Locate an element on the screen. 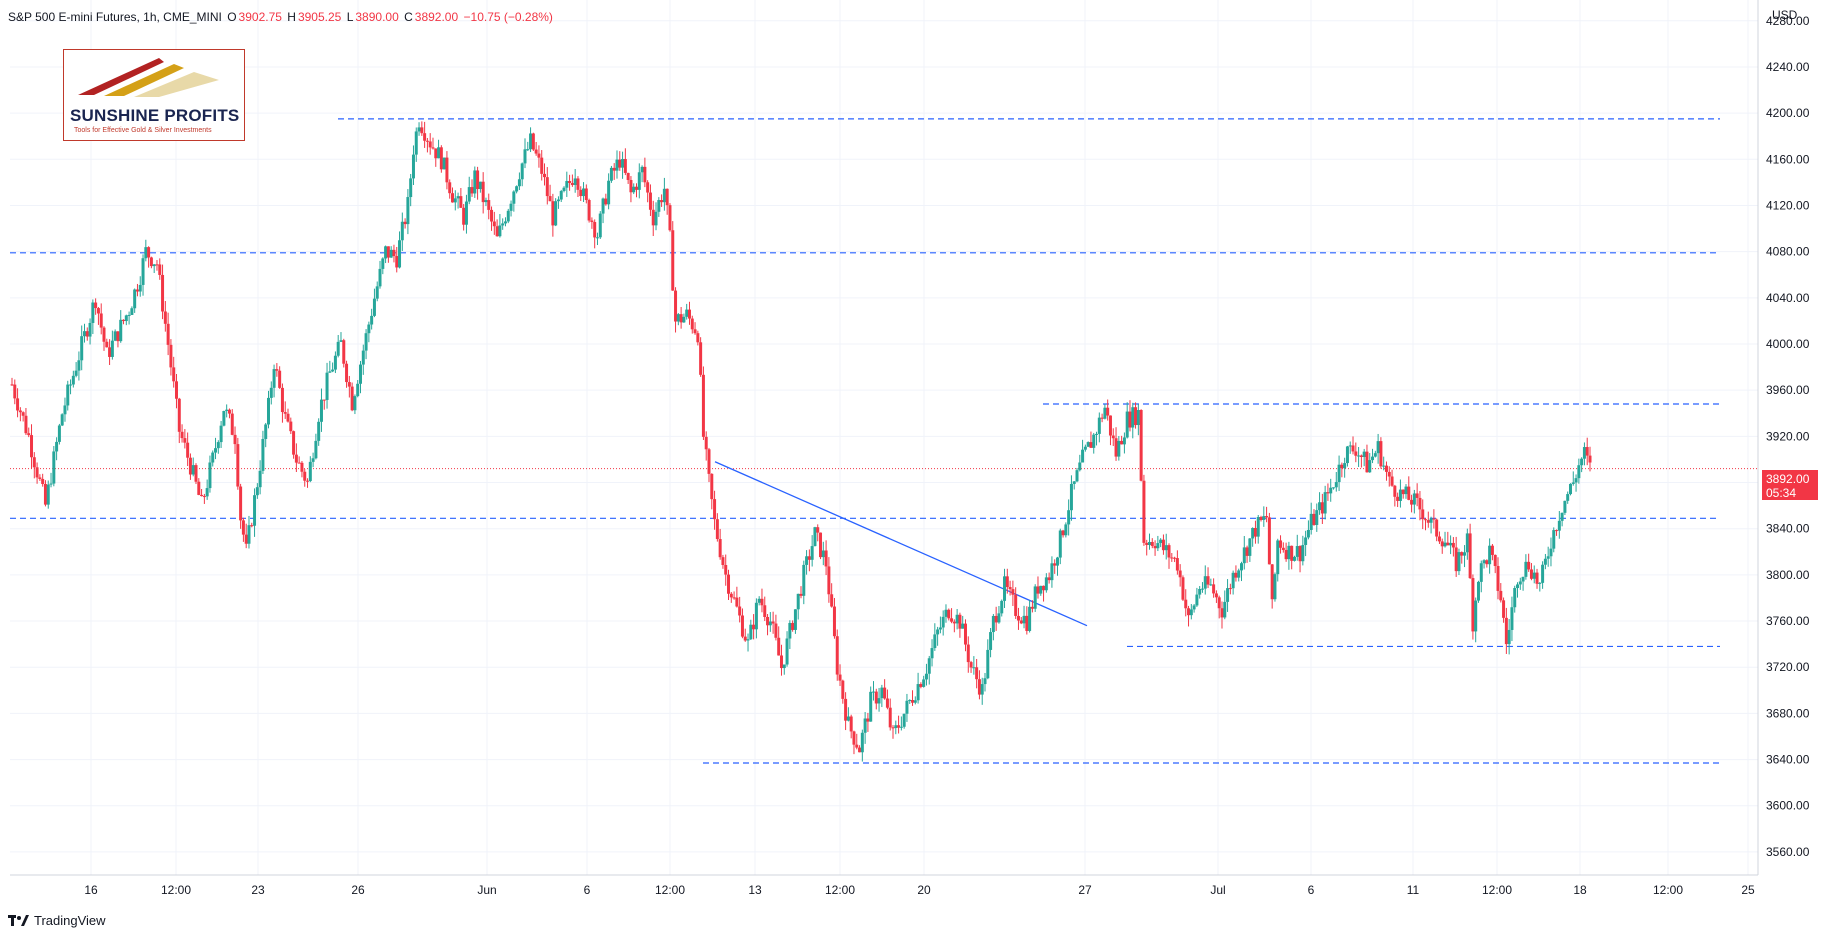 The height and width of the screenshot is (938, 1826). symbol-title: S&P 500 E-mini Futures, 1h, CME_MINI is located at coordinates (115, 17).